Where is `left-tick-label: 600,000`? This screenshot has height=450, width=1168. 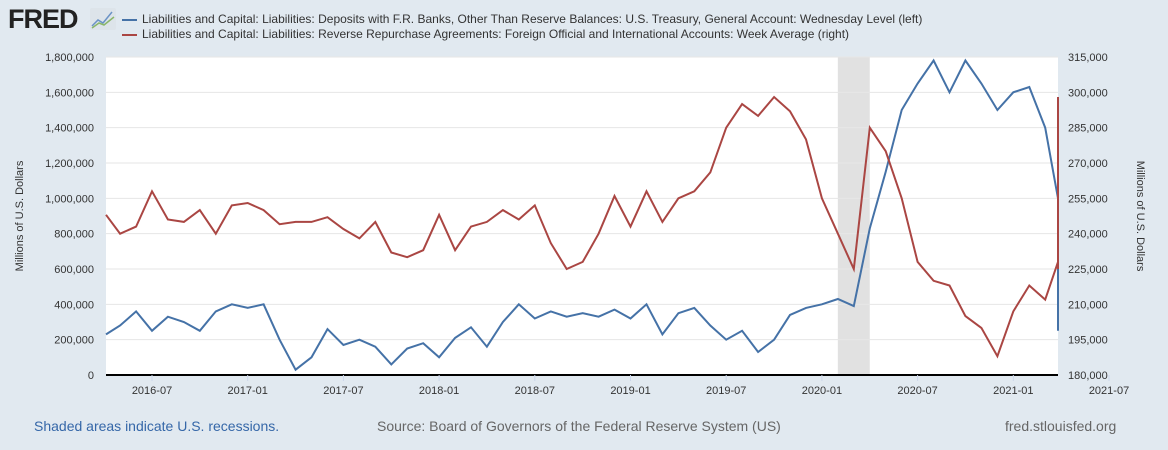 left-tick-label: 600,000 is located at coordinates (74, 270).